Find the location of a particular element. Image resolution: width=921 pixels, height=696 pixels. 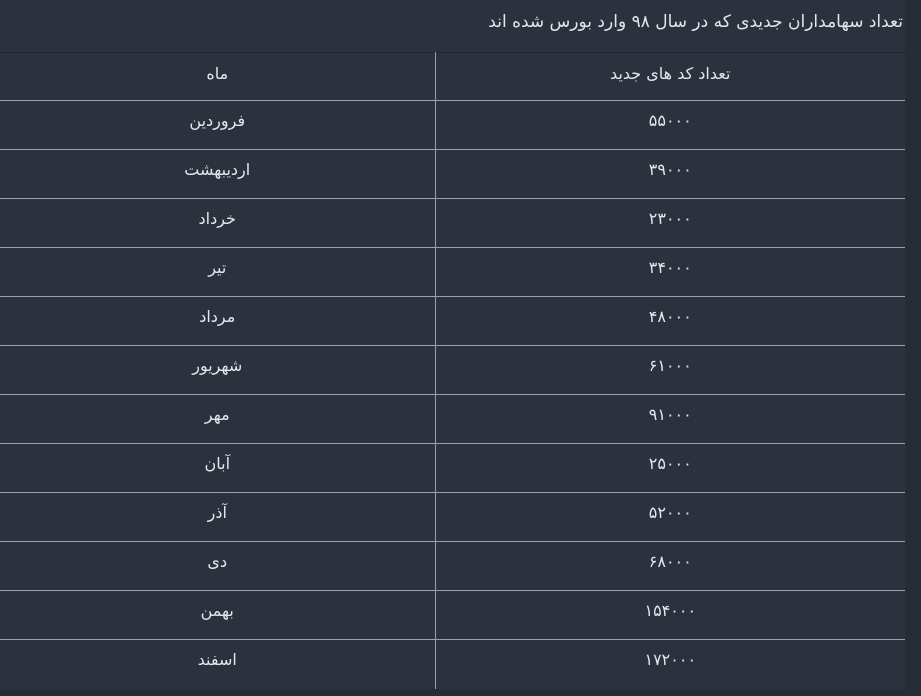

table-row: ۳۴۰۰۰ تیر is located at coordinates (452, 272).